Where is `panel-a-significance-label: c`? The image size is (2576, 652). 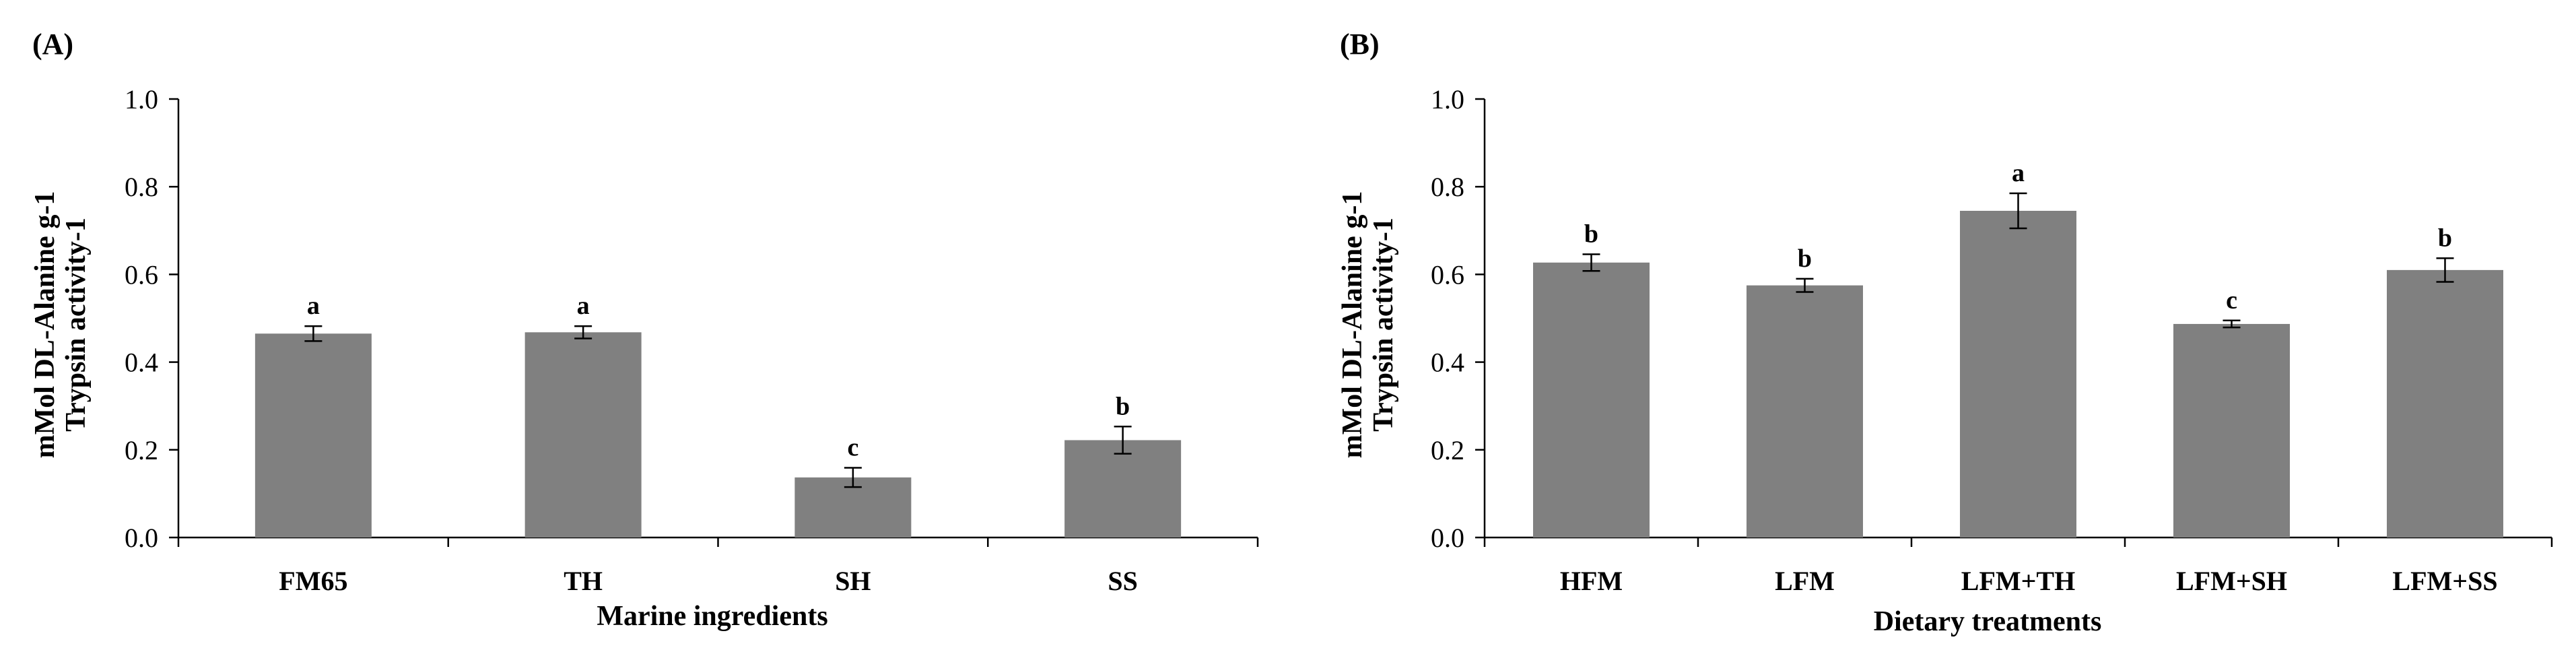
panel-a-significance-label: c is located at coordinates (852, 447).